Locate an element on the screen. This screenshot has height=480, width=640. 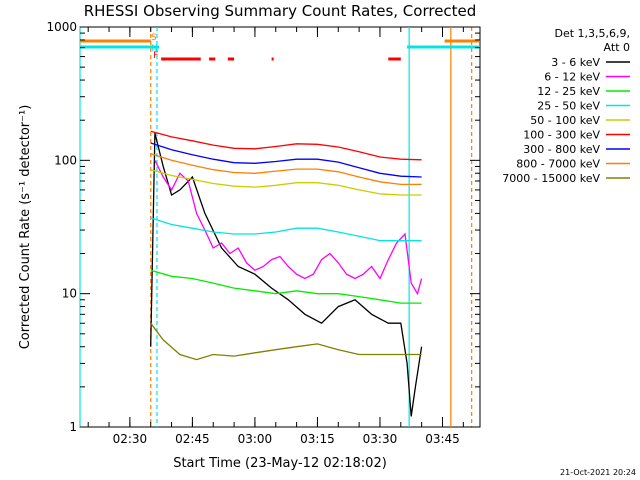
flag-label: S is located at coordinates (154, 38).